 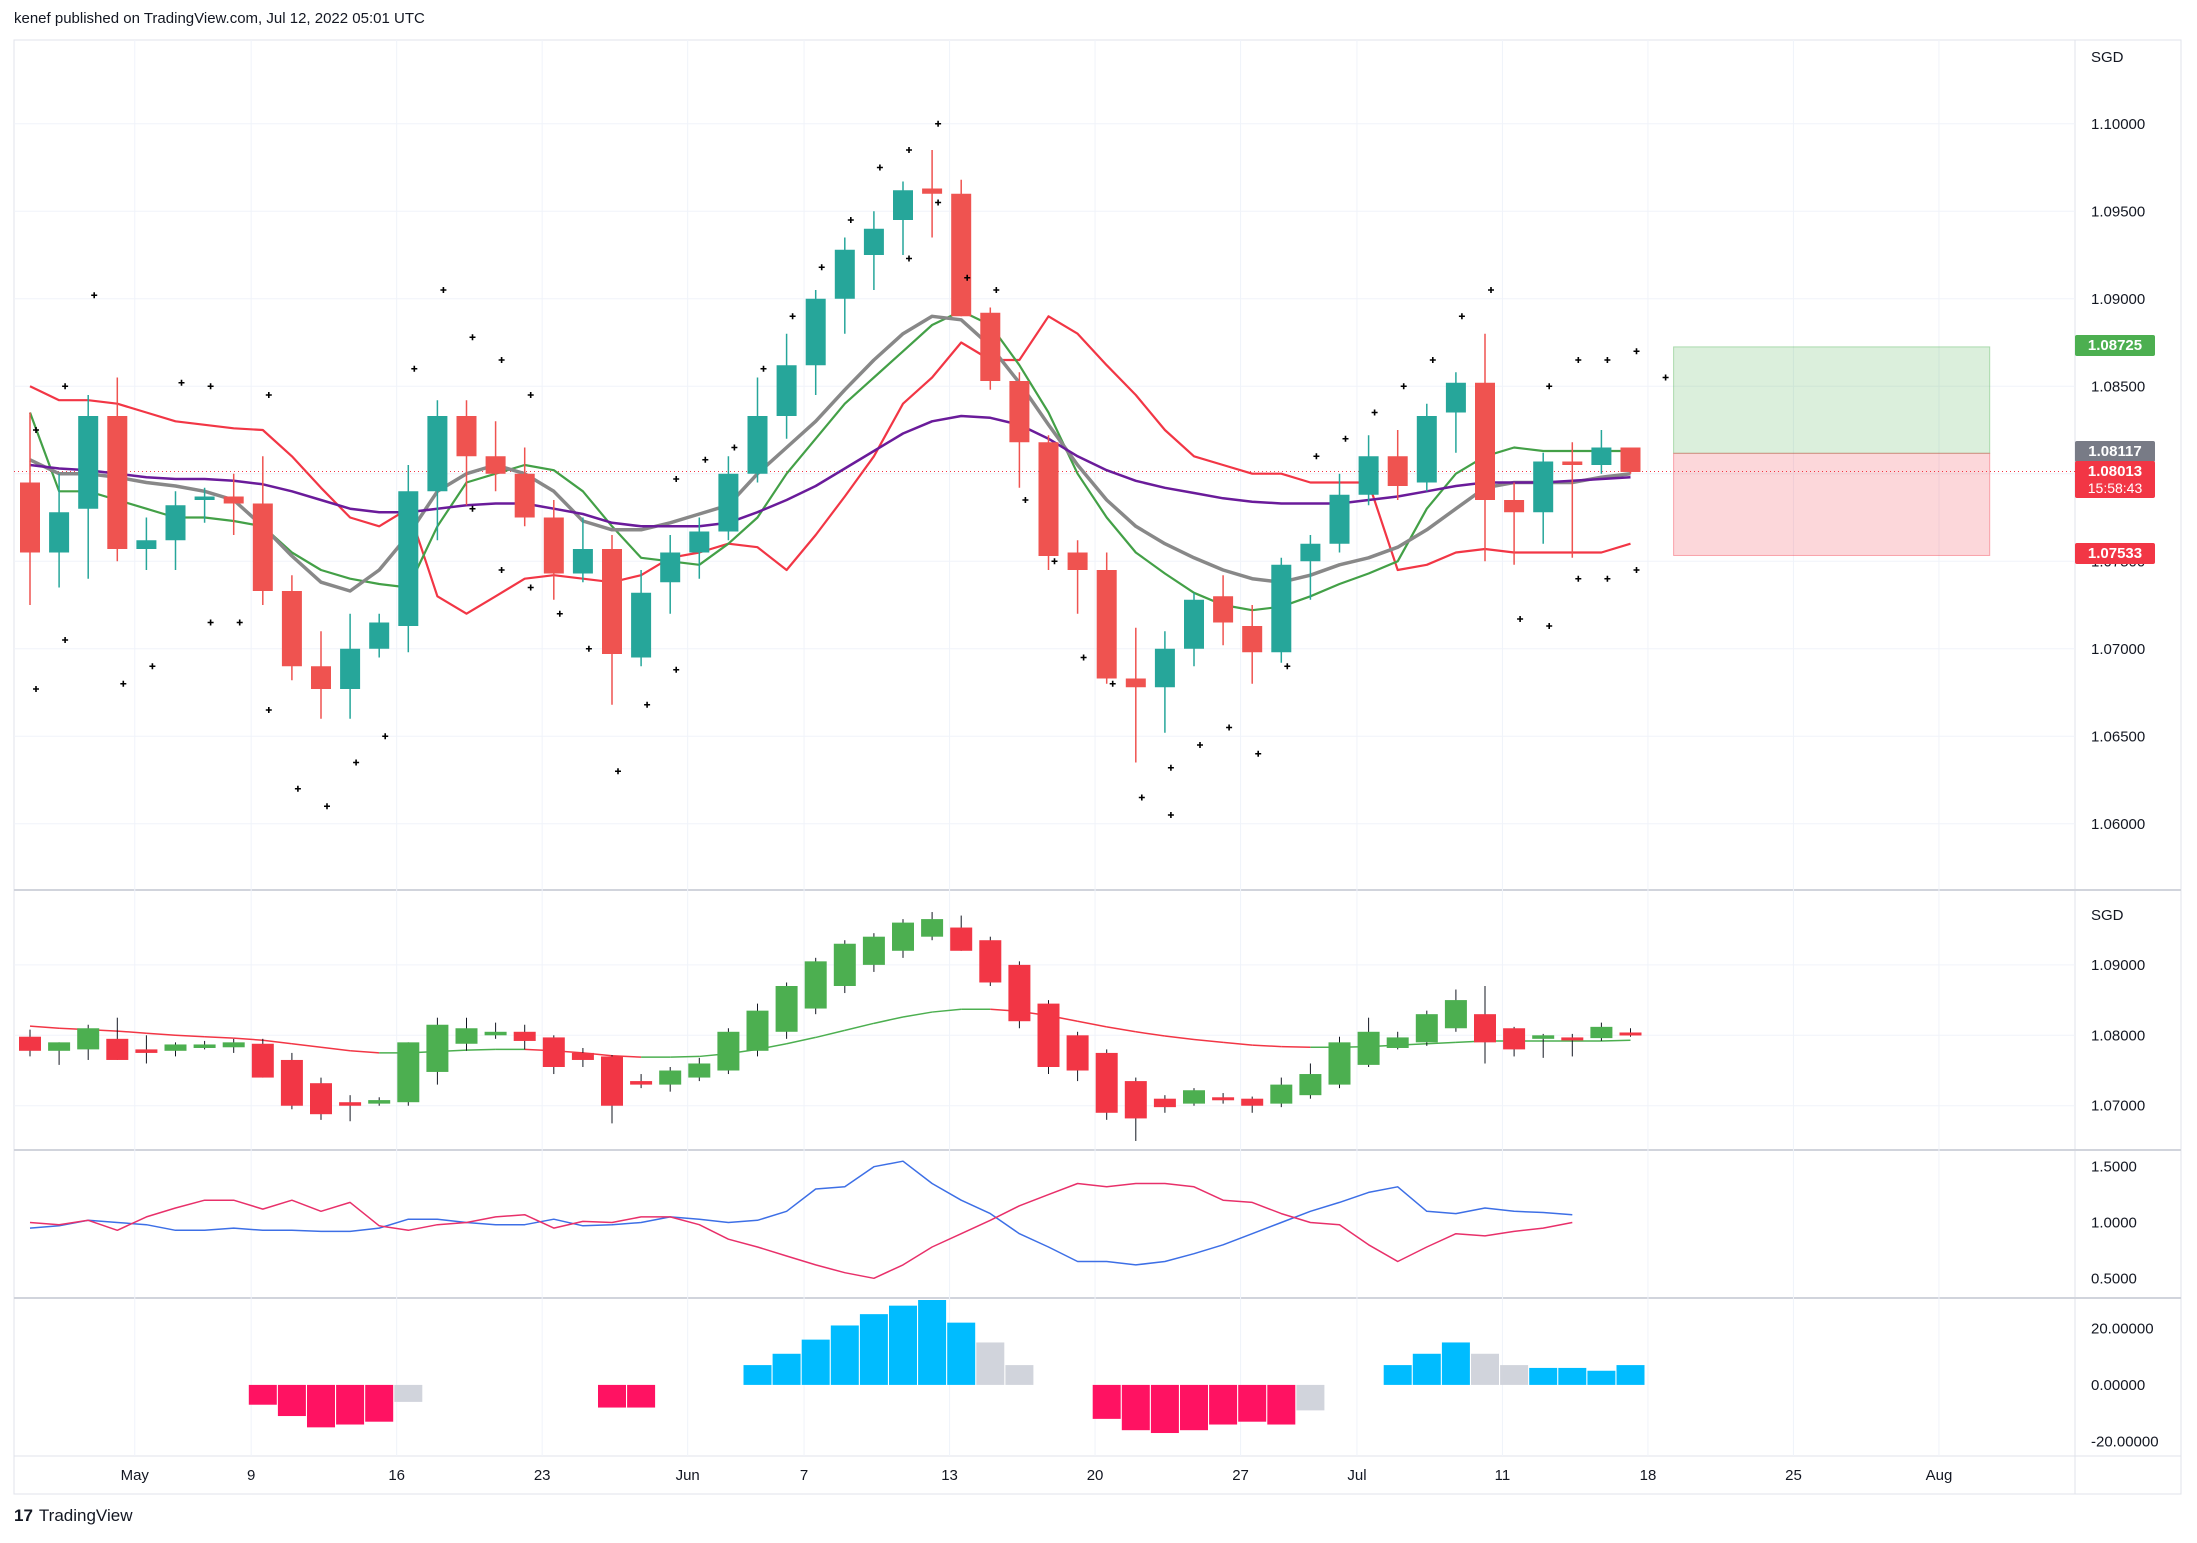 I want to click on tradingview-brand: 17 TradingView, so click(x=73, y=1516).